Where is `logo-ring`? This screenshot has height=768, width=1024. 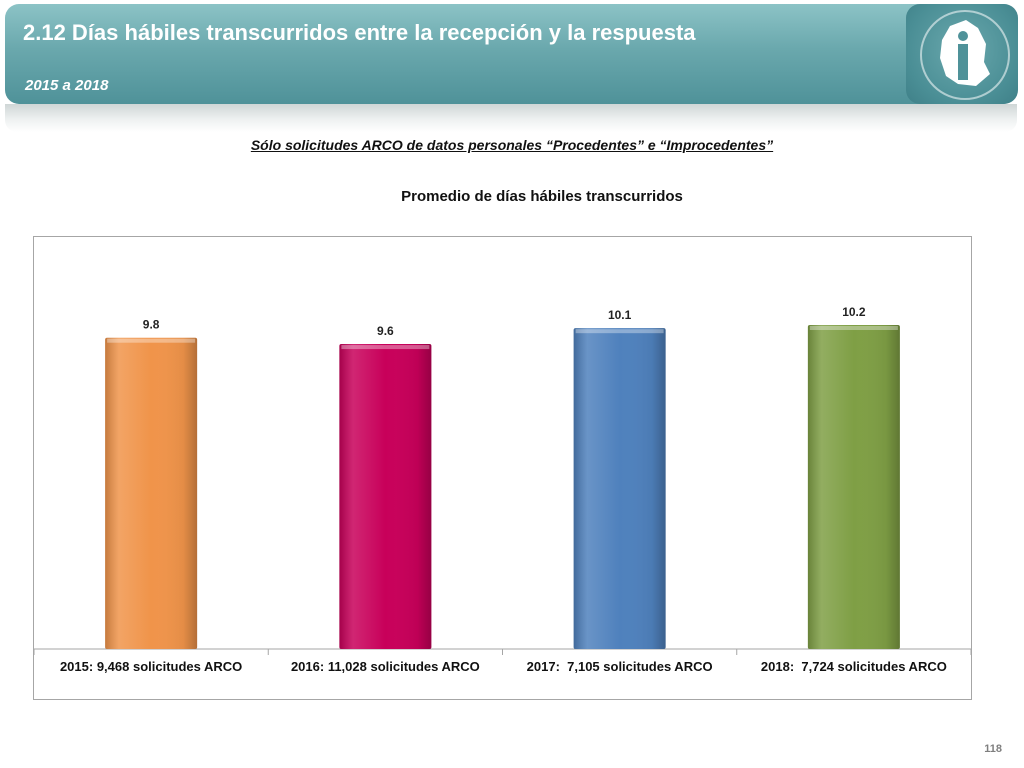
logo-ring is located at coordinates (965, 55).